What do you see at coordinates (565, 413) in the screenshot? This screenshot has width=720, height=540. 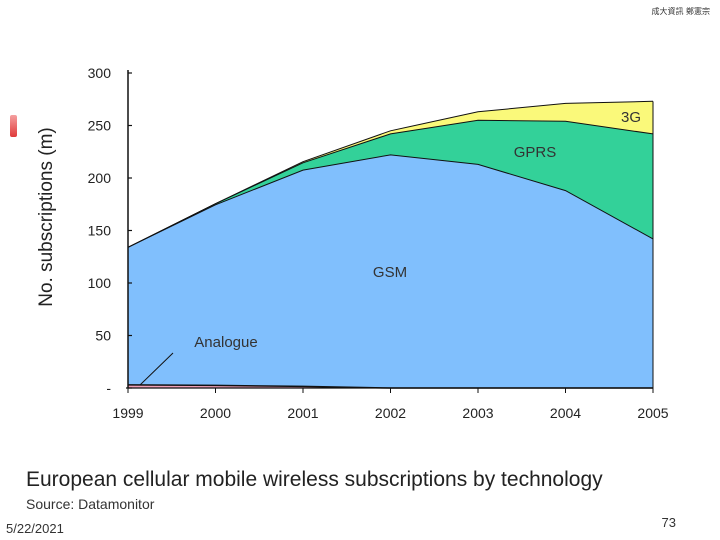 I see `x-tick-label: 2004` at bounding box center [565, 413].